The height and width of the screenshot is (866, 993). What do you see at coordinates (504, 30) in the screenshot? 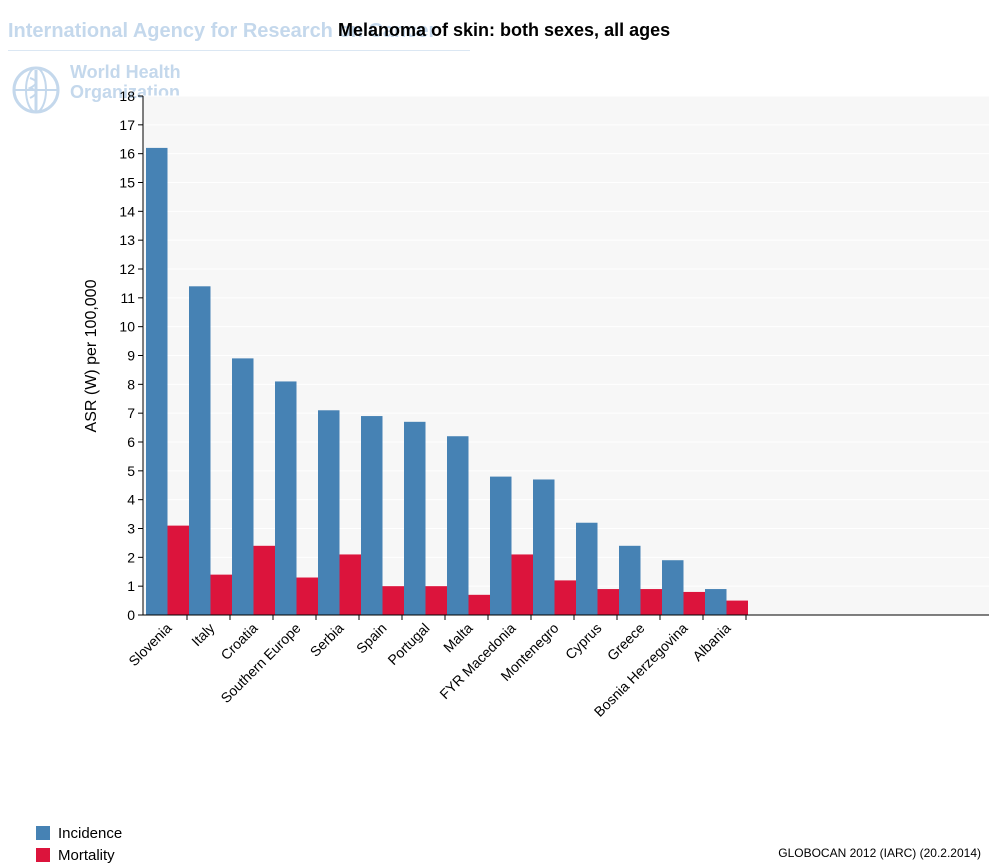
I see `chart-title: Melanoma of skin: both sexes, all ages` at bounding box center [504, 30].